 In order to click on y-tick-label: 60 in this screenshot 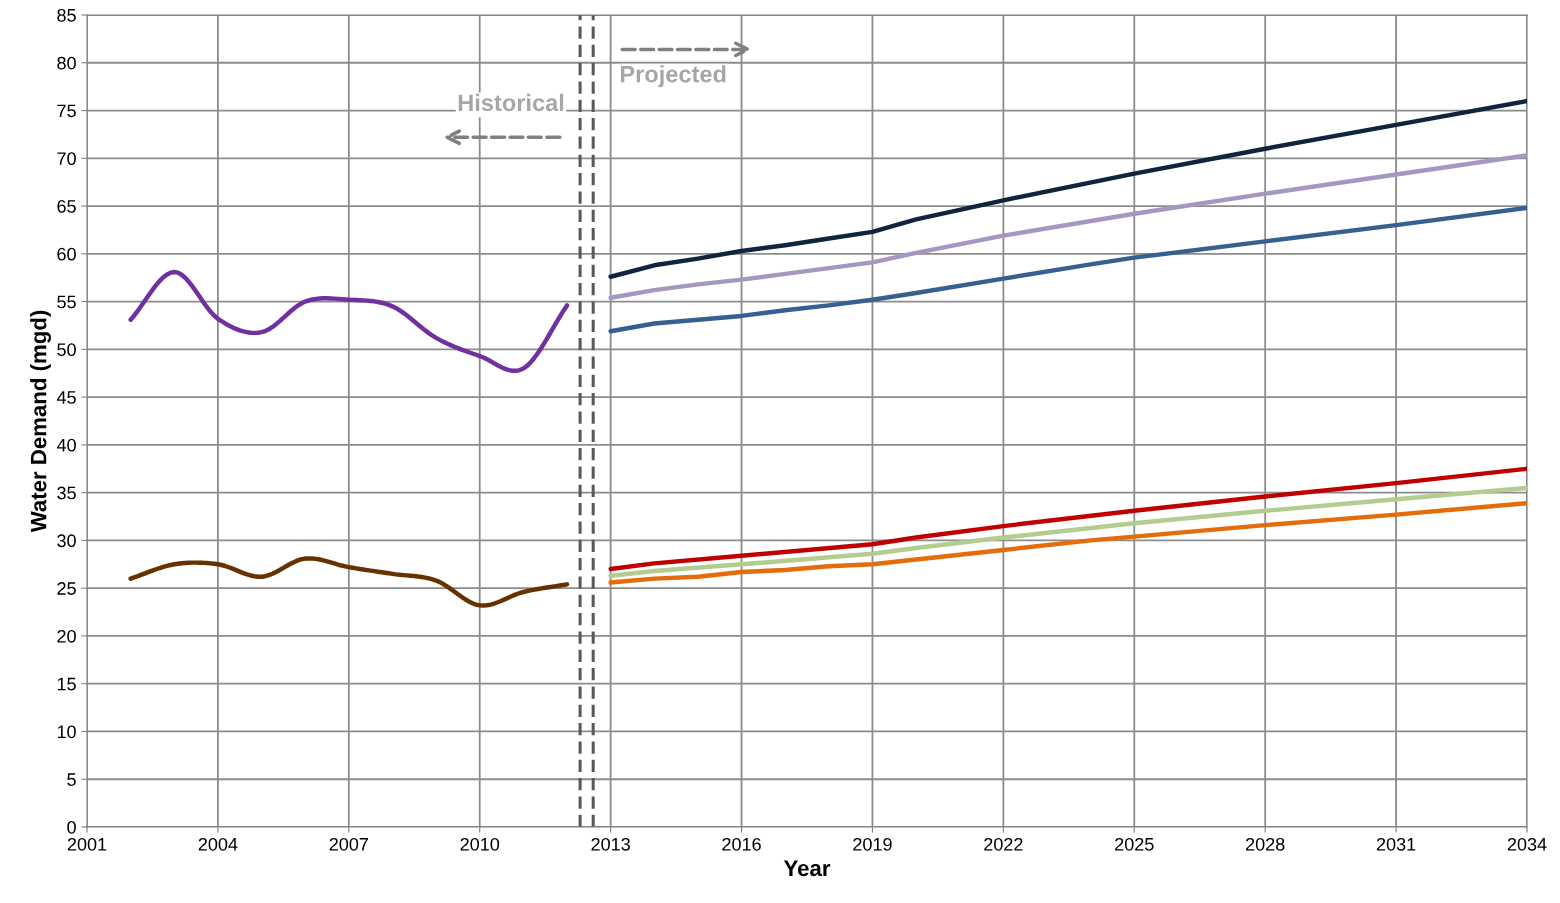, I will do `click(66, 254)`.